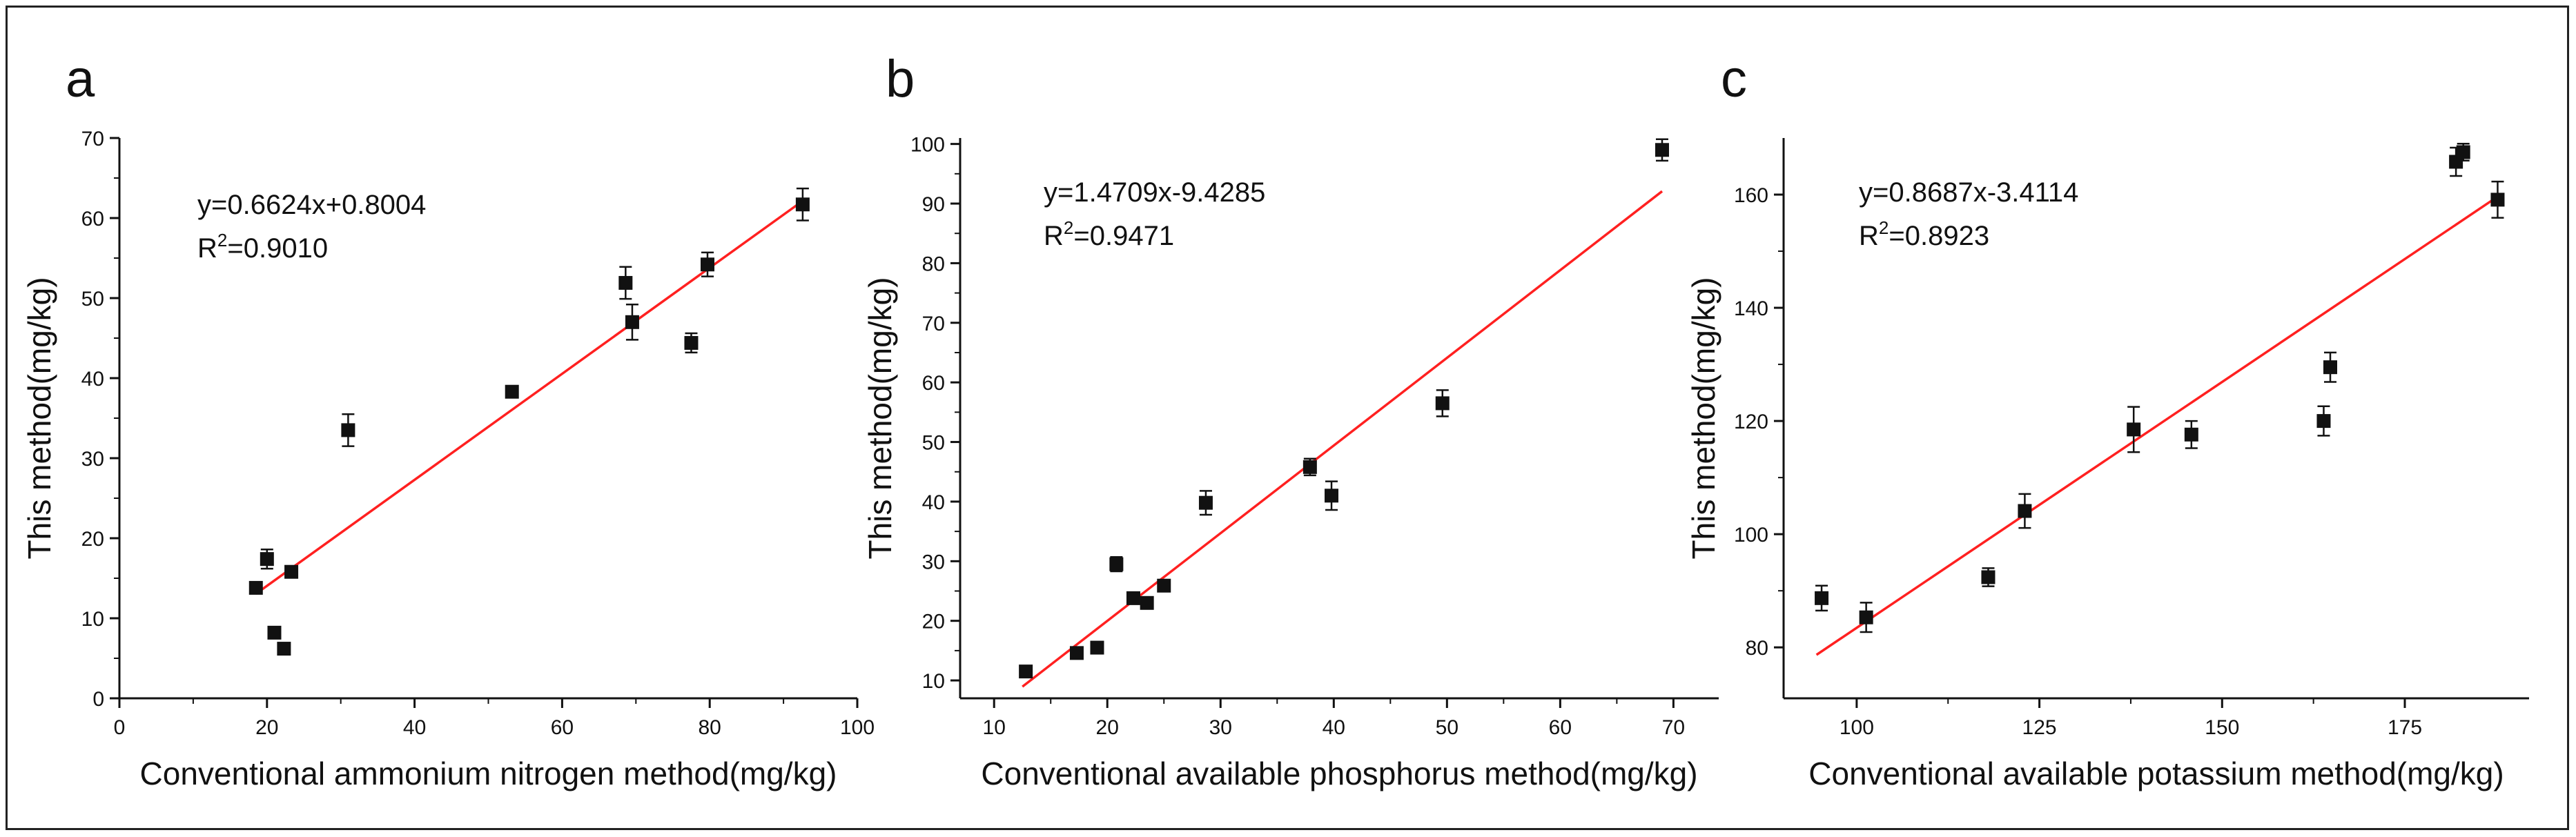 The height and width of the screenshot is (837, 2576). I want to click on r-squared: R2=0.9010, so click(262, 247).